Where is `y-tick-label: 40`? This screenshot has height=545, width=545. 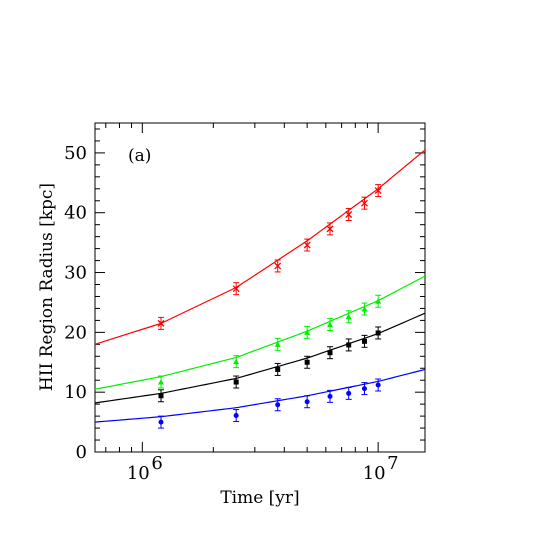 y-tick-label: 40 is located at coordinates (75, 213).